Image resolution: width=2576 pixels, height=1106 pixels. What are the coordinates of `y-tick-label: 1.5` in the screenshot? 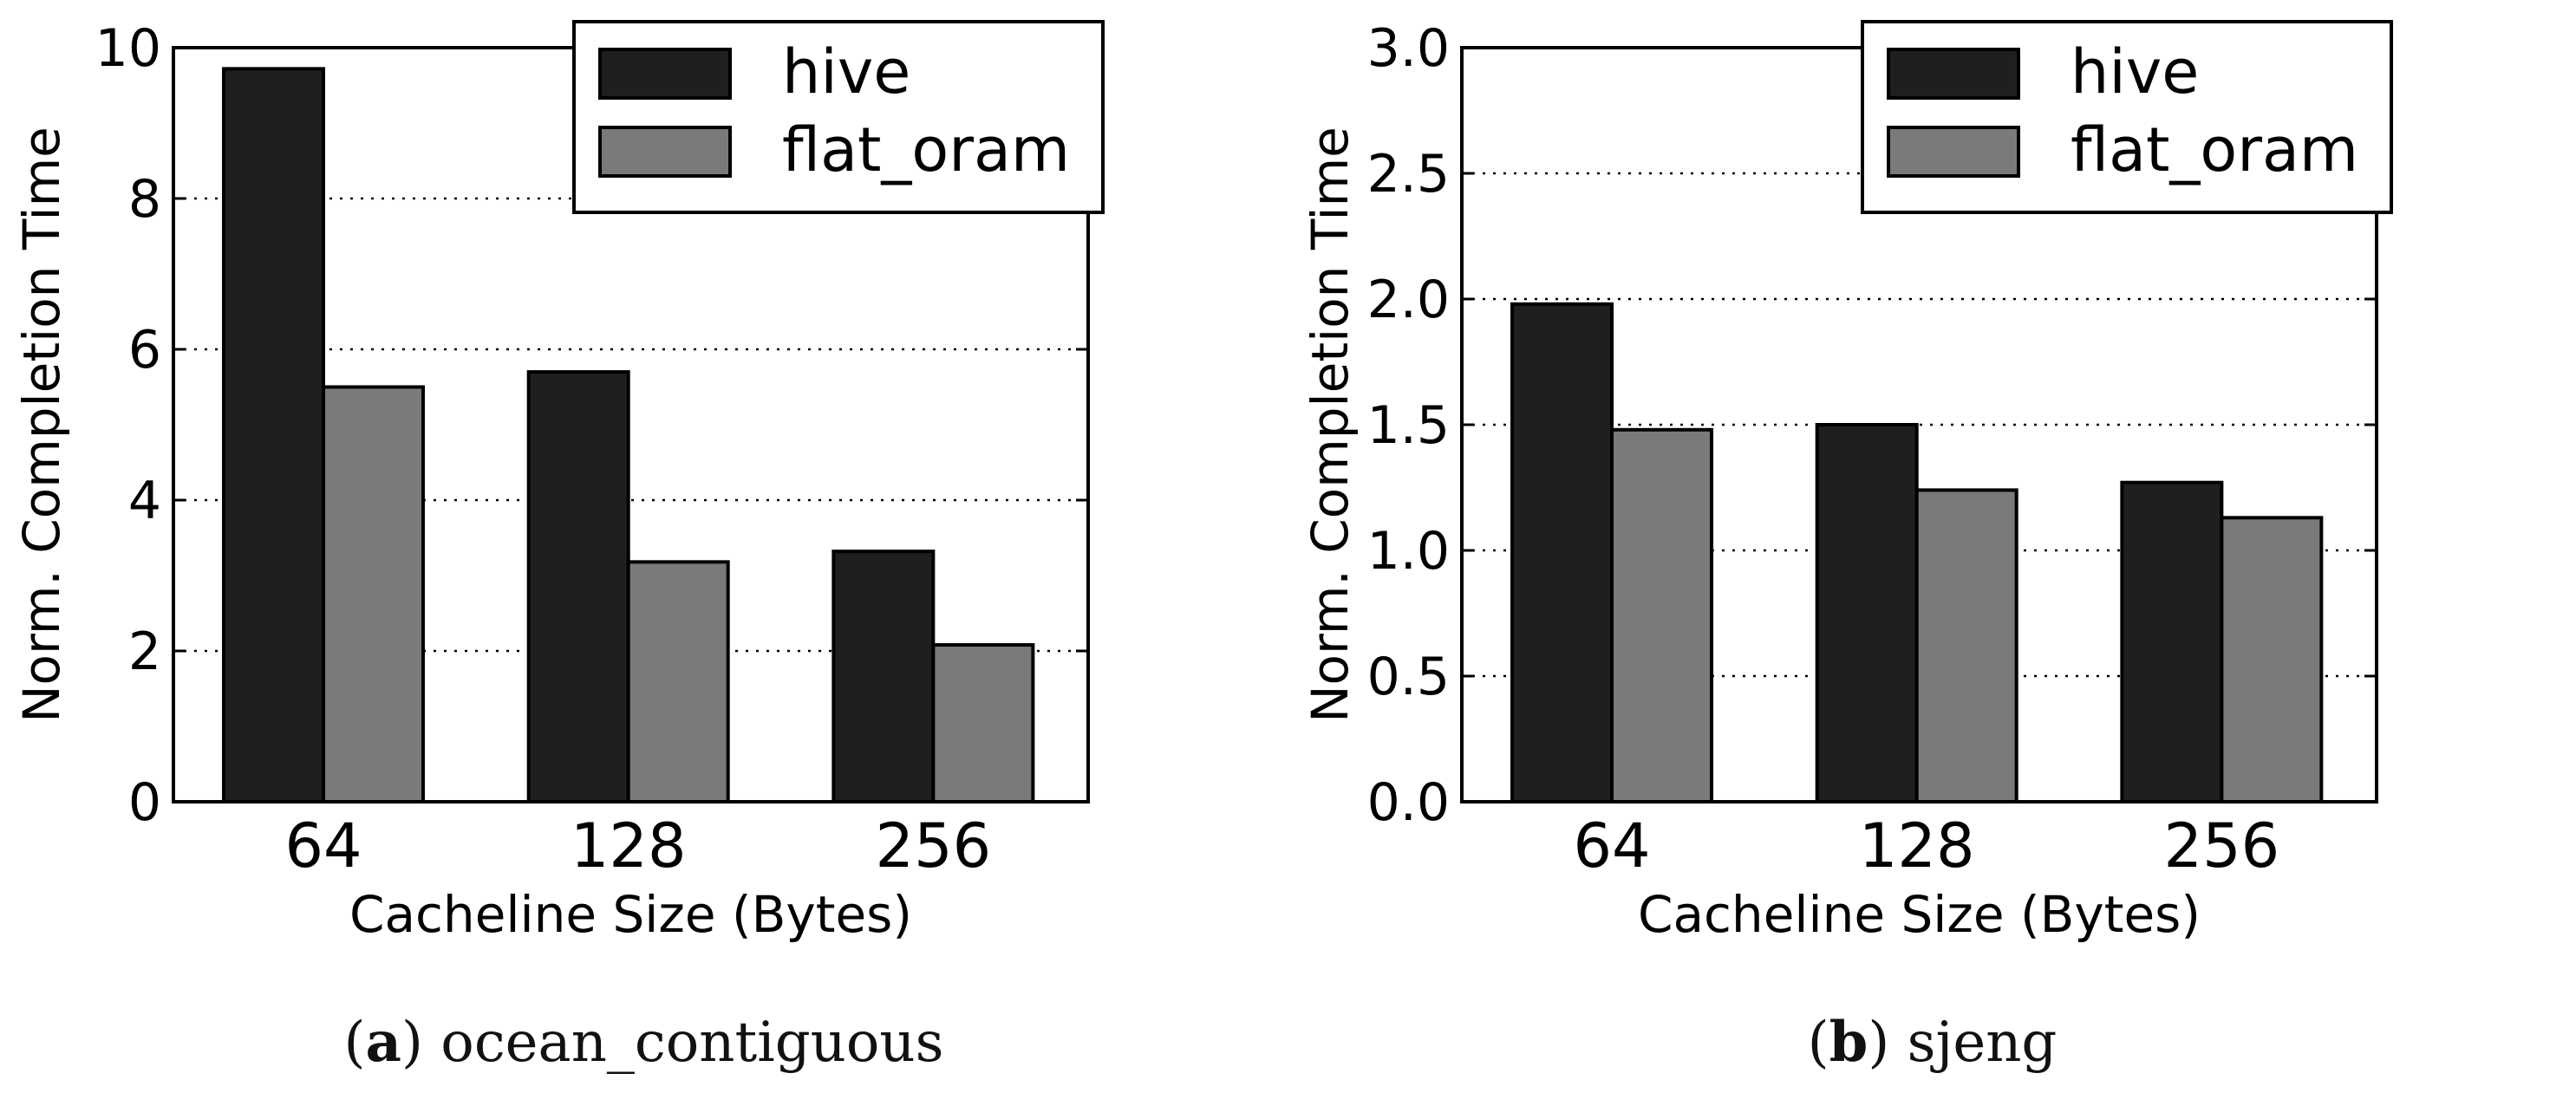 It's located at (1409, 425).